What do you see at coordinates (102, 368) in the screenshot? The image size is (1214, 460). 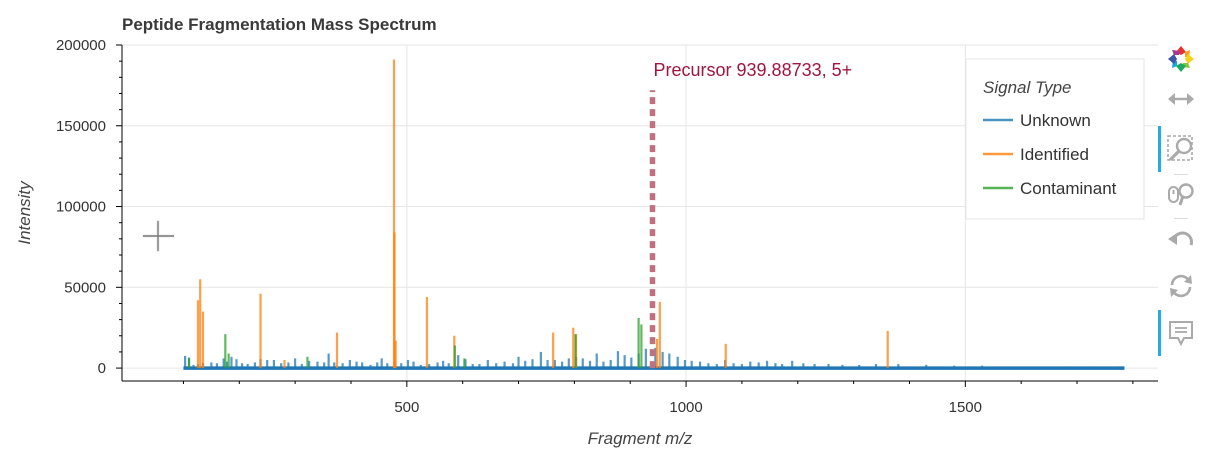 I see `y-tick-label: 0` at bounding box center [102, 368].